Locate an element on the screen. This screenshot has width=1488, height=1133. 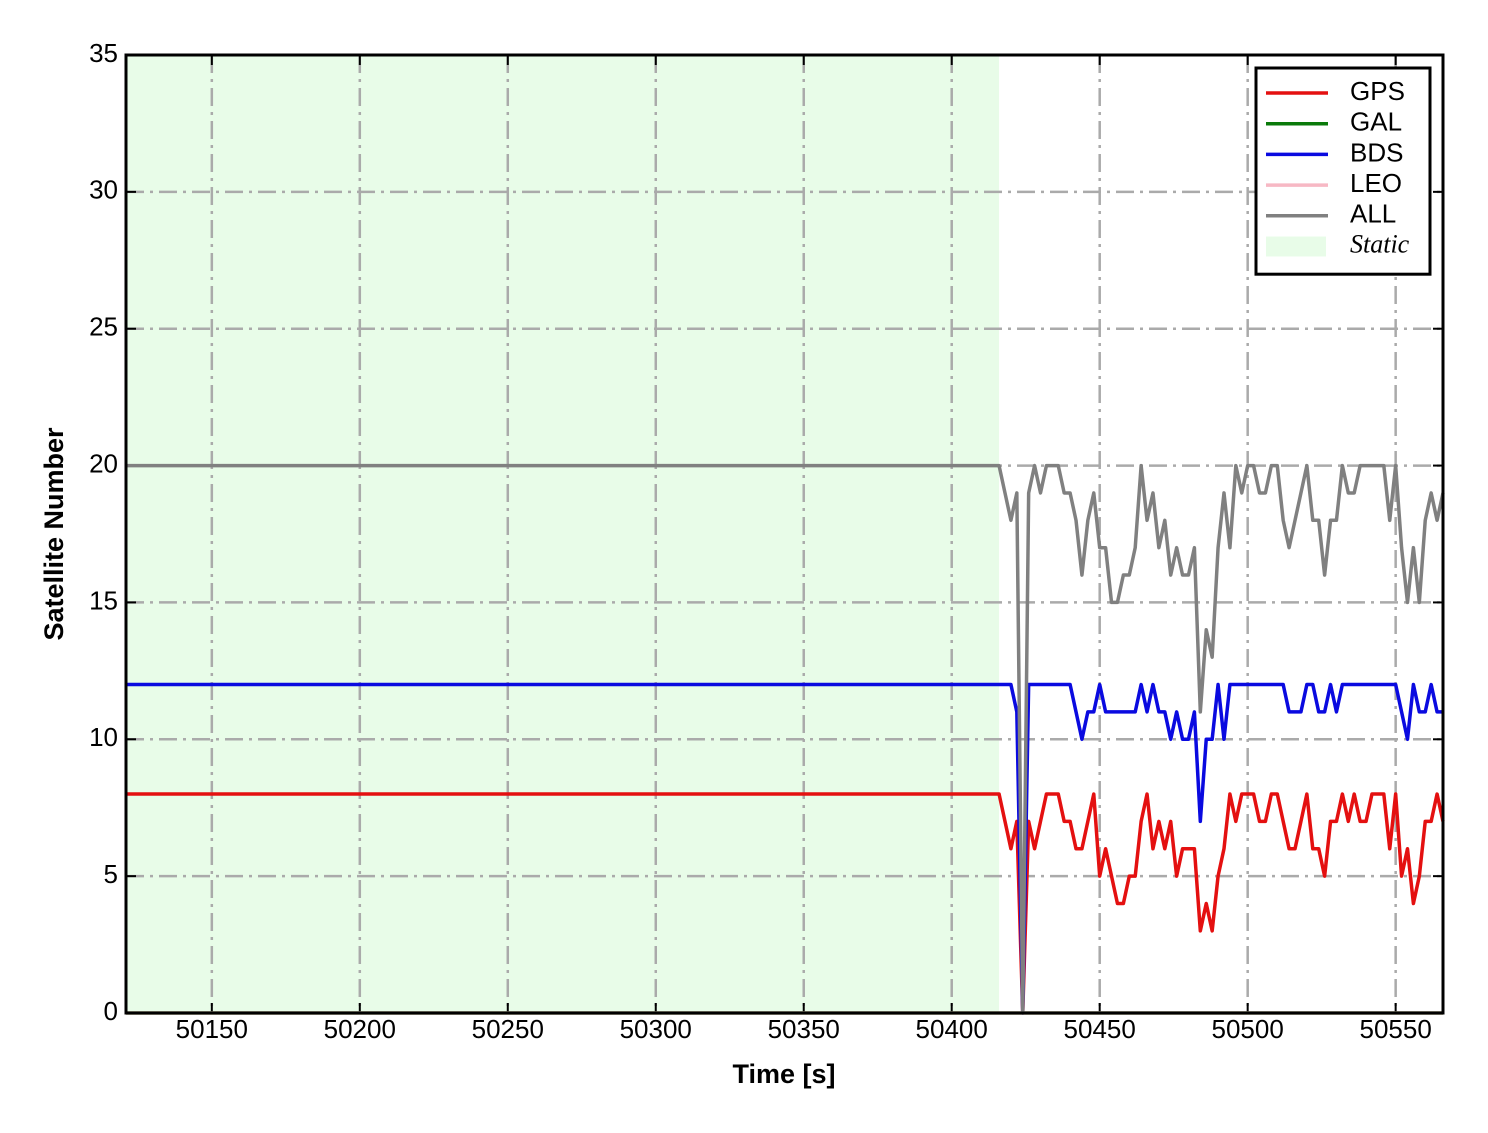
legend-label: BDS is located at coordinates (1376, 152).